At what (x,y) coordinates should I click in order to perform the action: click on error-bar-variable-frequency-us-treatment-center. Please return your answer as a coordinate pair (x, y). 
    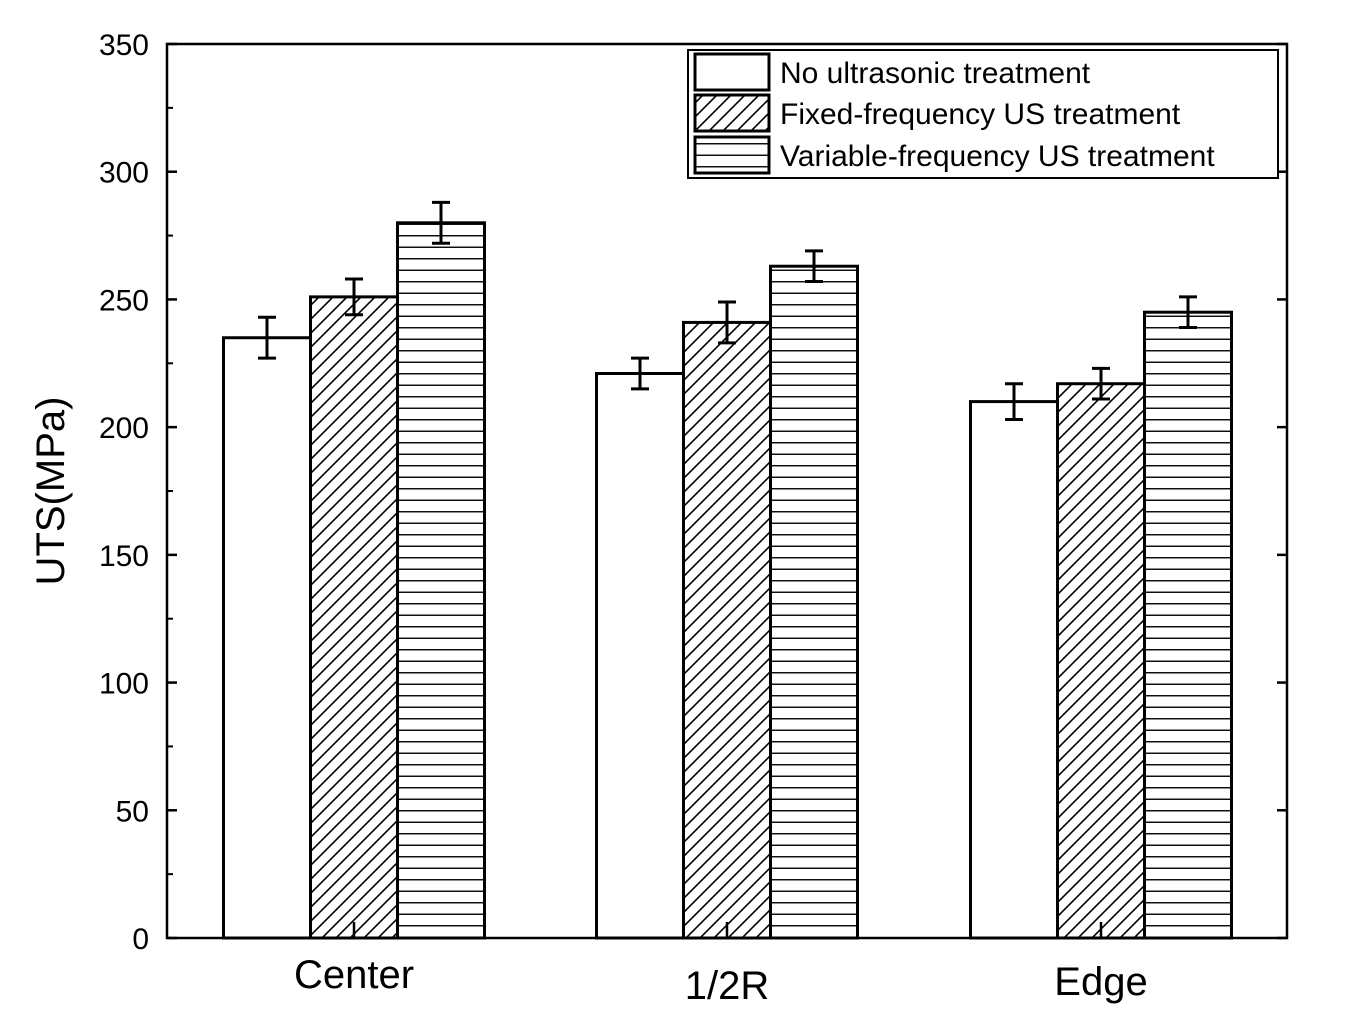
    Looking at the image, I should click on (441, 222).